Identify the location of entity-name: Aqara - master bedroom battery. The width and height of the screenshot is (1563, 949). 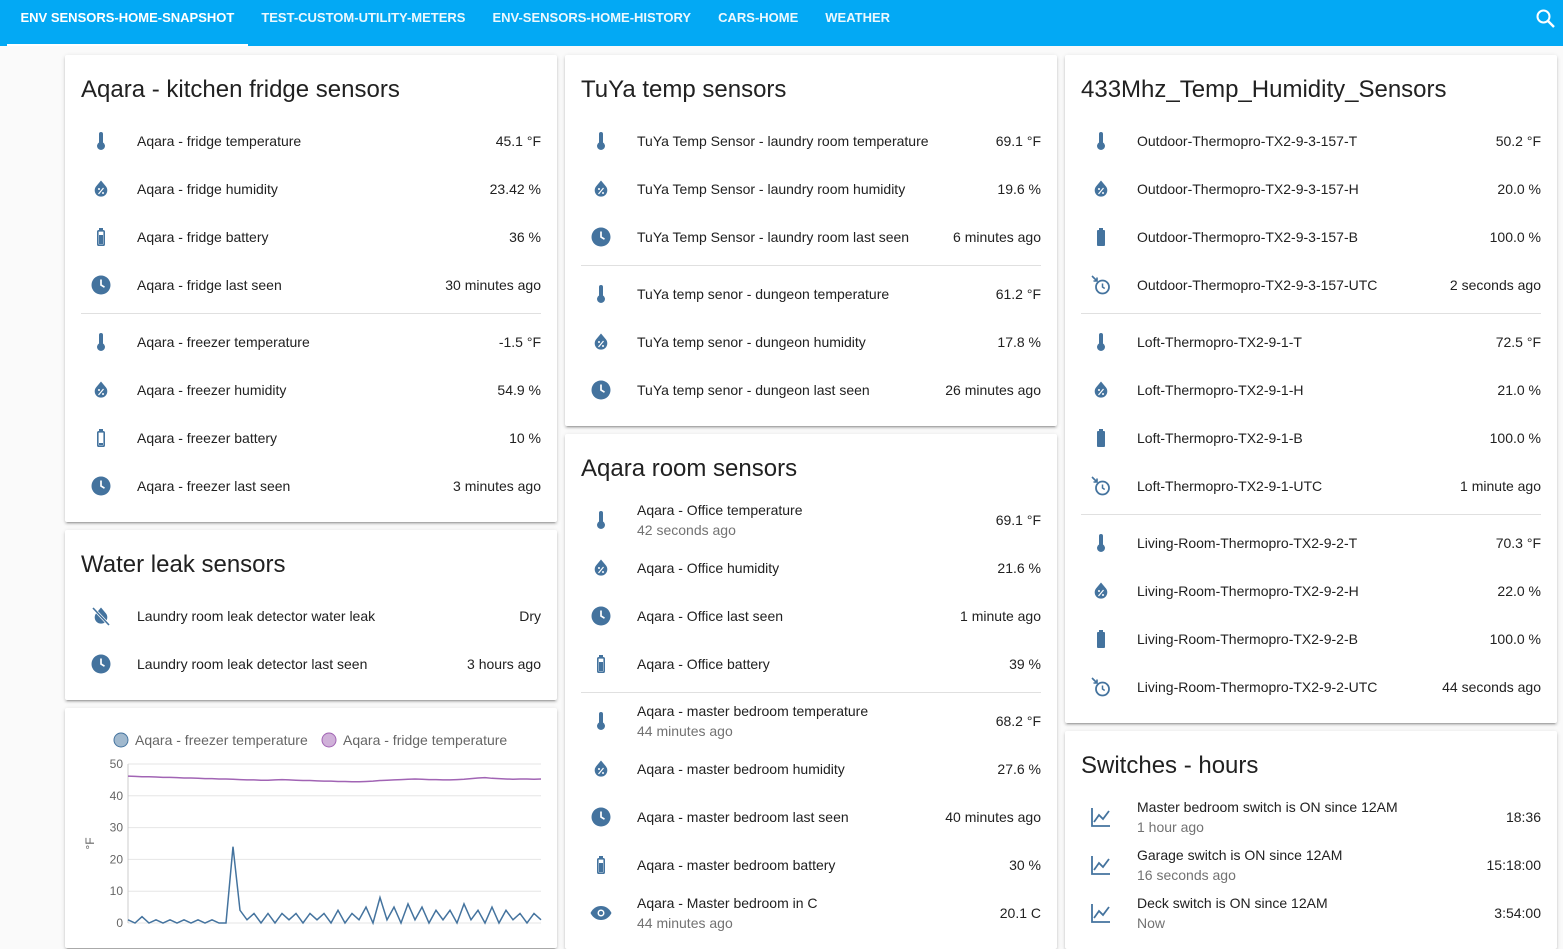
(736, 865).